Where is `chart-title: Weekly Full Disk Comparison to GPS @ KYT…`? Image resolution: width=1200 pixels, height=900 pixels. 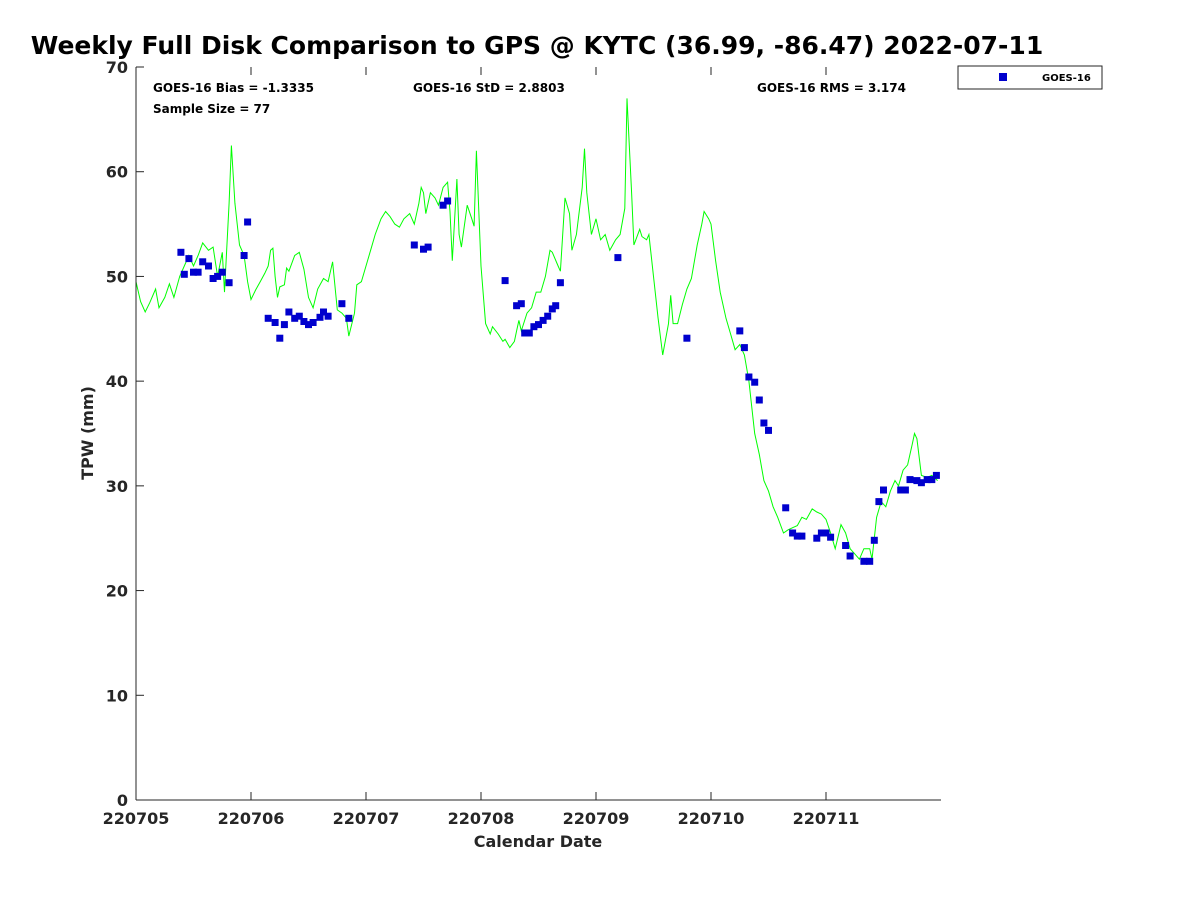 chart-title: Weekly Full Disk Comparison to GPS @ KYT… is located at coordinates (537, 45).